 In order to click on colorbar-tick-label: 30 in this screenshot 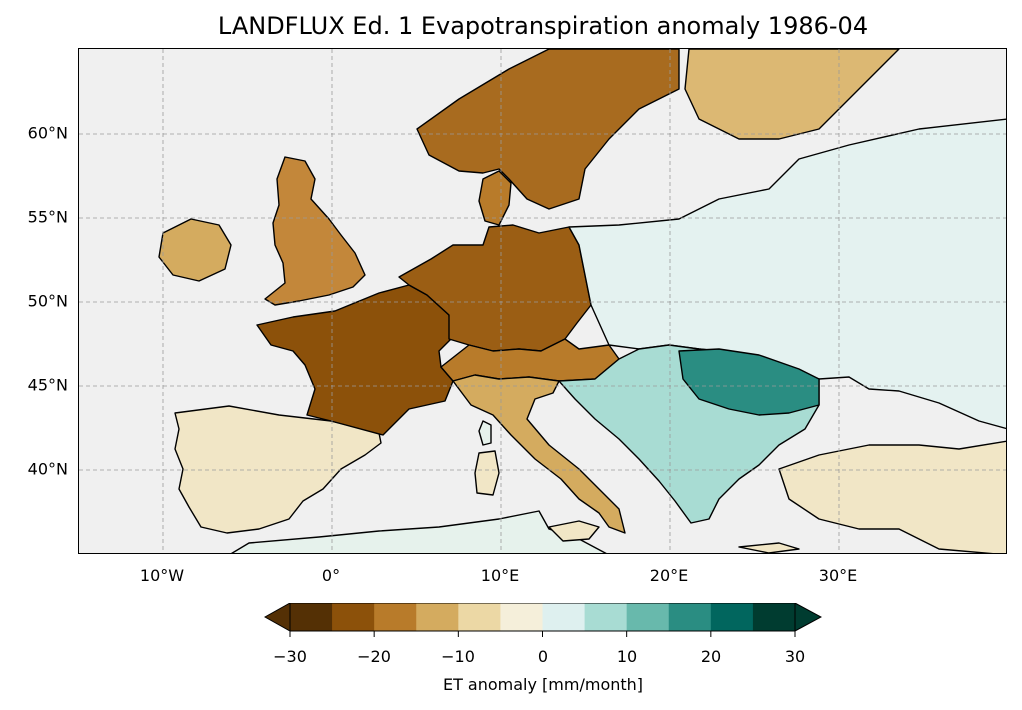, I will do `click(795, 656)`.